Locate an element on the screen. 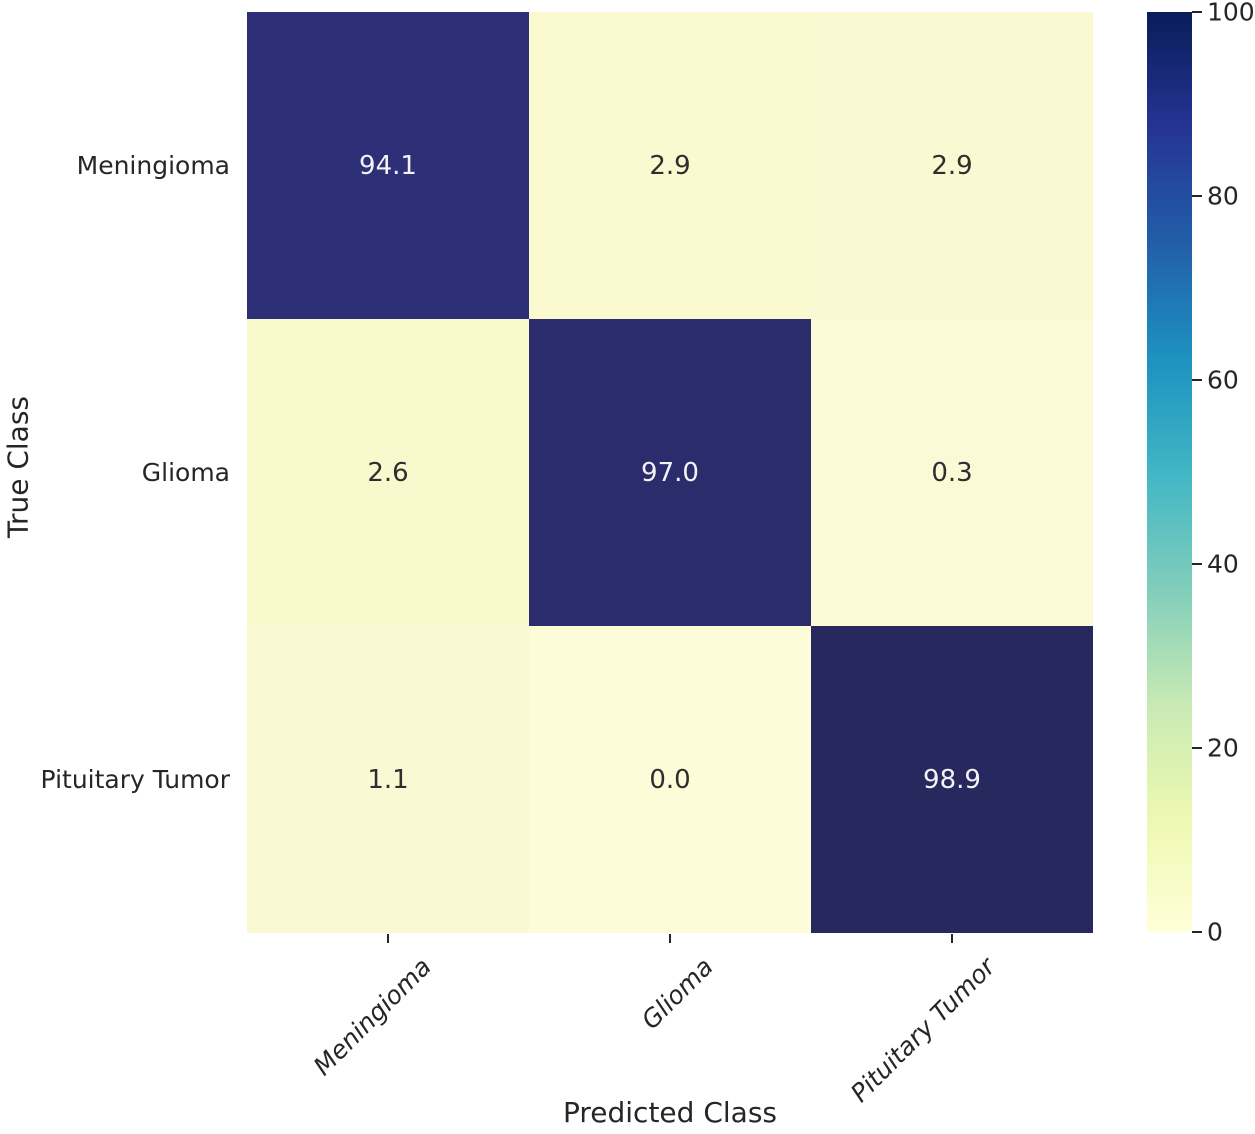  x-axis-title: Predicted Class is located at coordinates (670, 1112).